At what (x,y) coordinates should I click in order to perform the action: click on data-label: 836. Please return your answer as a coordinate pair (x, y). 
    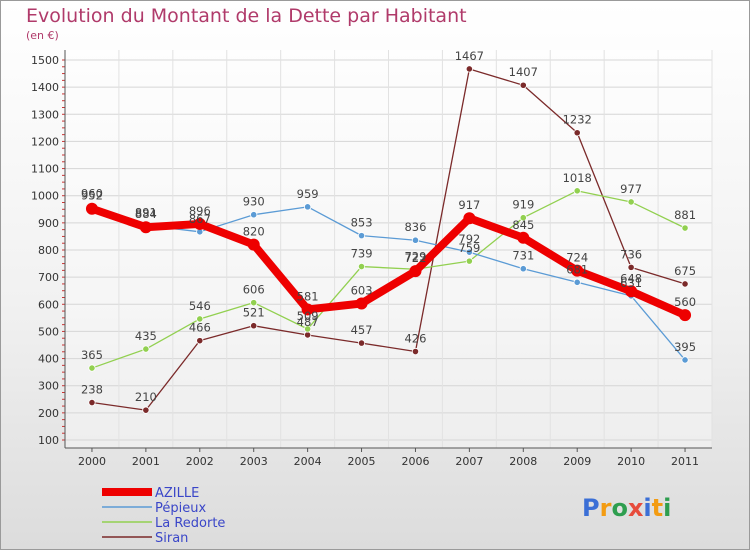
    Looking at the image, I should click on (415, 227).